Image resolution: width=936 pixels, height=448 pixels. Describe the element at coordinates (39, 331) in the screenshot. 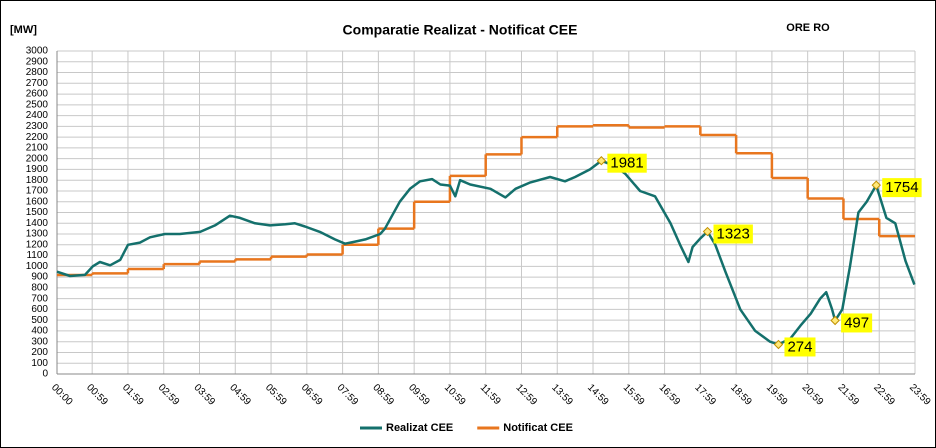

I see `y-tick-label: 400` at that location.